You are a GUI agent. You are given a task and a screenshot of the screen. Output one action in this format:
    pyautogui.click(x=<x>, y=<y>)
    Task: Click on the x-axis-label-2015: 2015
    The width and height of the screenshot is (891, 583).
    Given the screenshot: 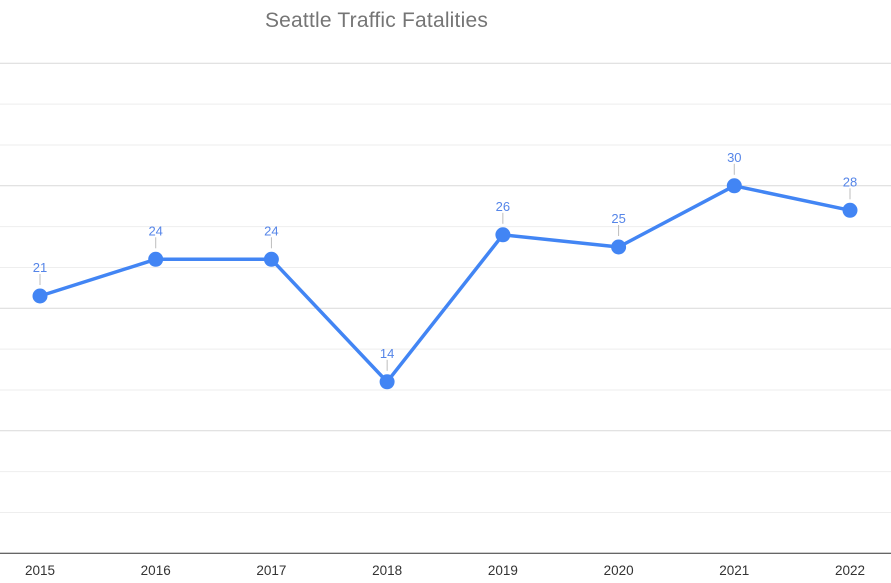 What is the action you would take?
    pyautogui.click(x=40, y=570)
    